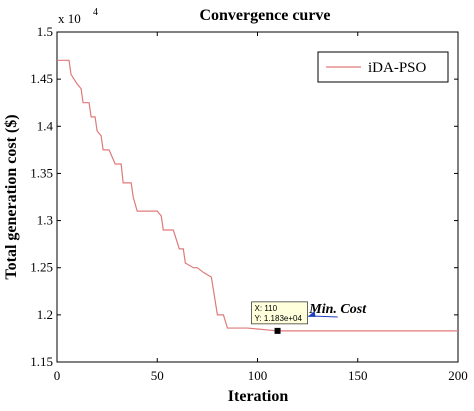  Describe the element at coordinates (41, 78) in the screenshot. I see `y-tick-label: 1.45` at that location.